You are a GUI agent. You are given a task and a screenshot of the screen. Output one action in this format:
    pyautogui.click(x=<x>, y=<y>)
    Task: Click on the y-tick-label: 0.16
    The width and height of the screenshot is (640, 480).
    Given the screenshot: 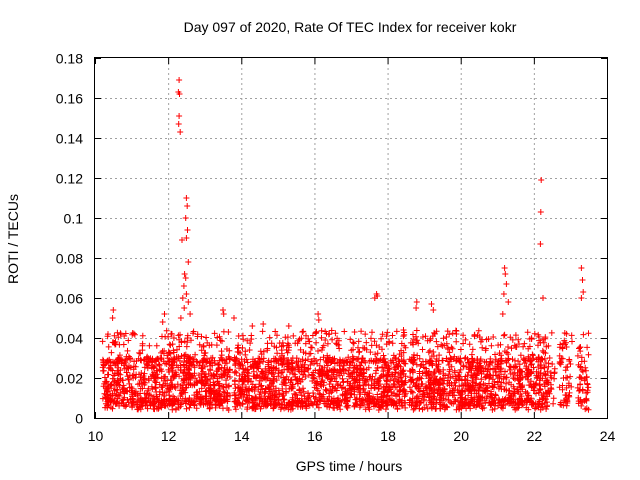 What is the action you would take?
    pyautogui.click(x=69, y=99)
    